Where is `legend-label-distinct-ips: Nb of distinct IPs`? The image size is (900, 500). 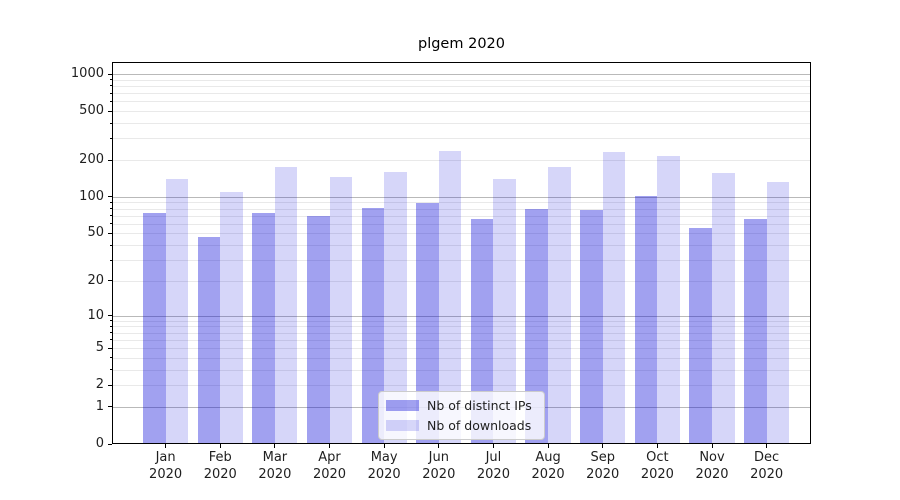
legend-label-distinct-ips: Nb of distinct IPs is located at coordinates (479, 405).